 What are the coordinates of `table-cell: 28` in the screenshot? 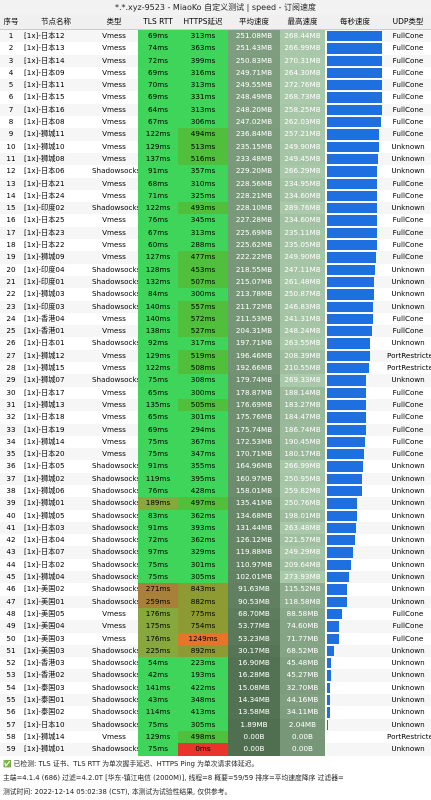 It's located at (11, 368).